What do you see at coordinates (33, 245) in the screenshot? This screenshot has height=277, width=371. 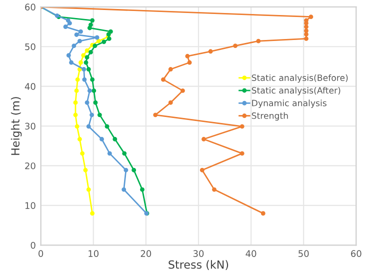 I see `y-tick-label: 0` at bounding box center [33, 245].